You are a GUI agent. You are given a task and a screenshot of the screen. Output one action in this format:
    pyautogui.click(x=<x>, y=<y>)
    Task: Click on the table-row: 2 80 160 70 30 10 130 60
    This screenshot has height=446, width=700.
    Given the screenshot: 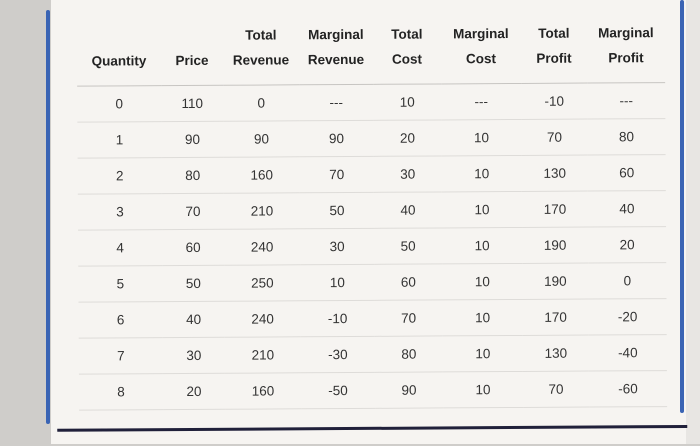 What is the action you would take?
    pyautogui.click(x=371, y=174)
    